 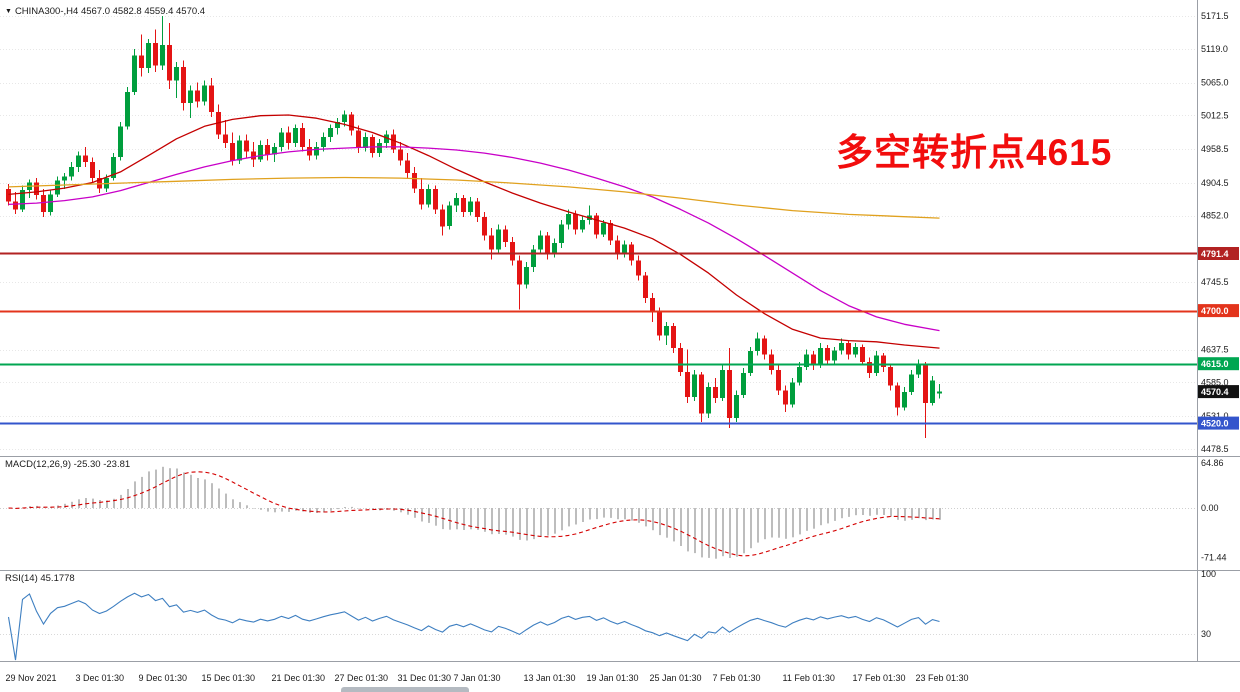 What do you see at coordinates (1214, 49) in the screenshot?
I see `price-axis-label: 5119.0` at bounding box center [1214, 49].